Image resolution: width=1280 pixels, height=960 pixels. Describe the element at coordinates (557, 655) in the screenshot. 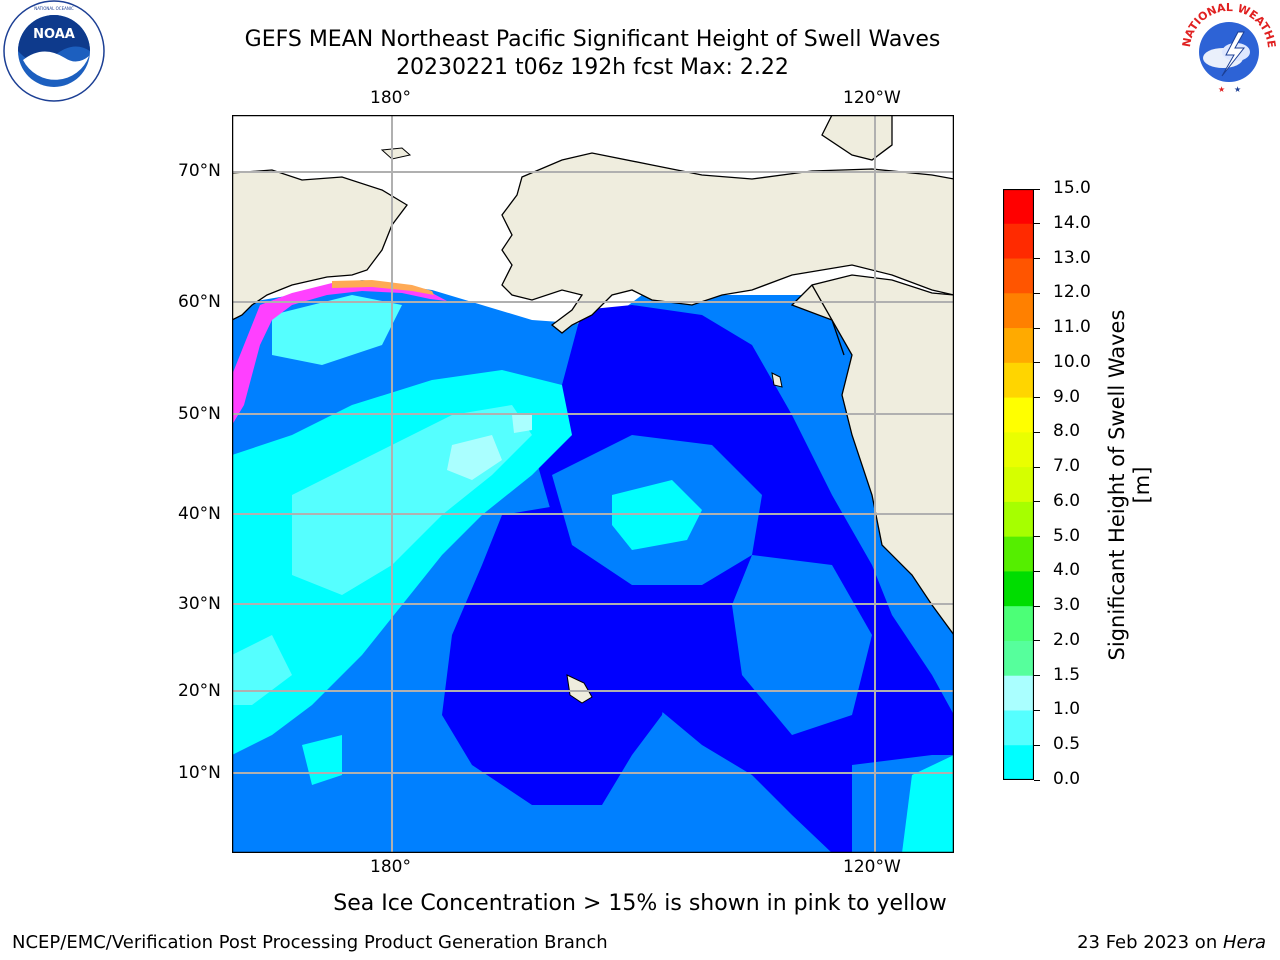

I see `swell-0-0.5-central` at that location.